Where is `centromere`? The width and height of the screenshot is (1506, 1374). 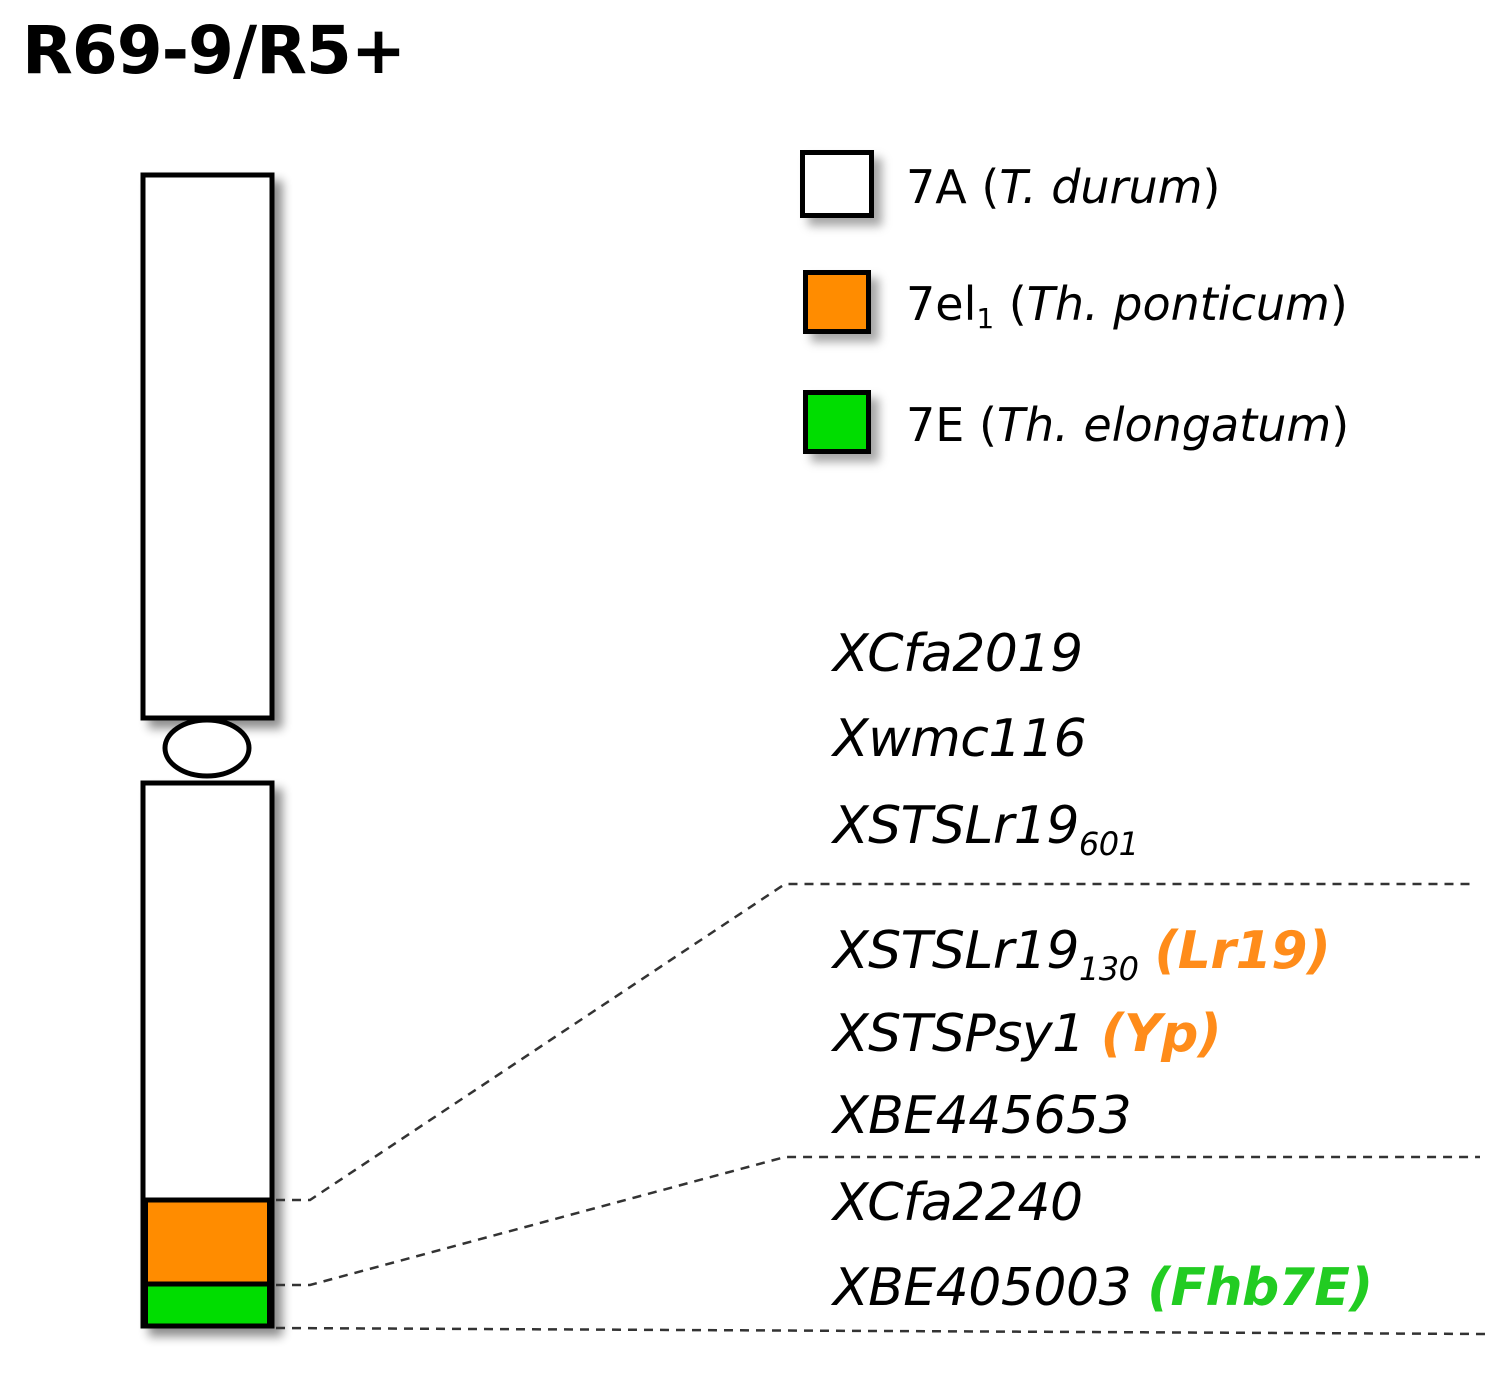
centromere is located at coordinates (207, 748).